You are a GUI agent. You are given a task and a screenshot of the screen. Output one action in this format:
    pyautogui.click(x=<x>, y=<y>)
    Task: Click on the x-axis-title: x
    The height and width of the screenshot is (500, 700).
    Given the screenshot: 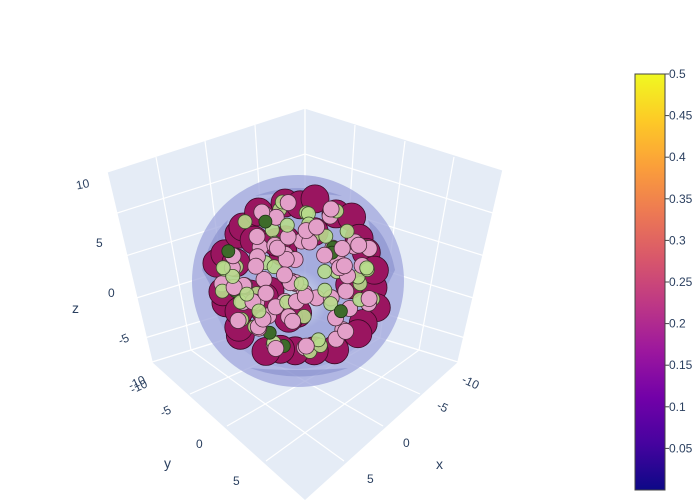 What is the action you would take?
    pyautogui.click(x=439, y=464)
    